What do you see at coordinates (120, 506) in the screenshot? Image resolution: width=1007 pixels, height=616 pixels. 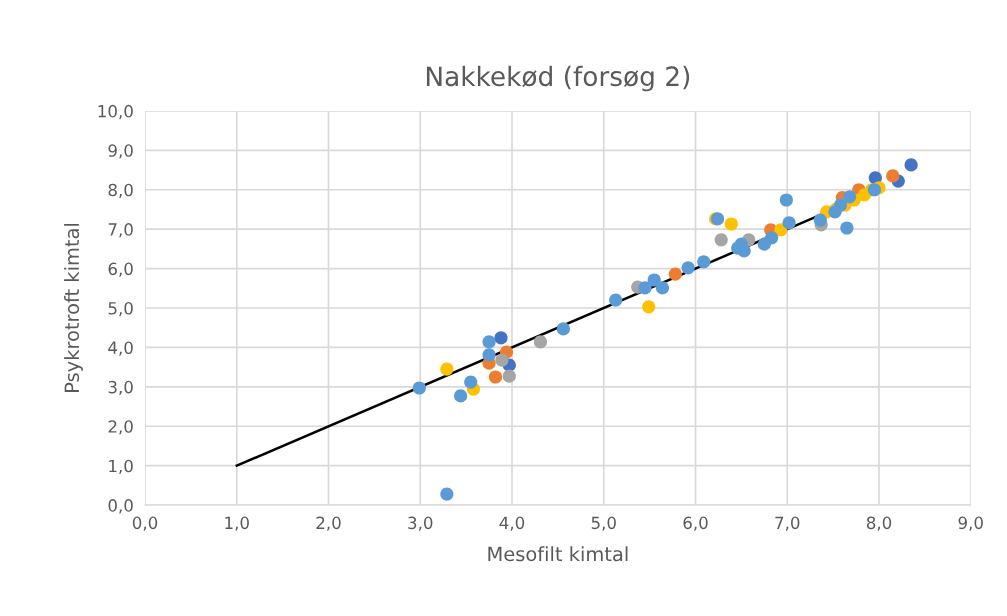 I see `y-tick-label: 0,0` at bounding box center [120, 506].